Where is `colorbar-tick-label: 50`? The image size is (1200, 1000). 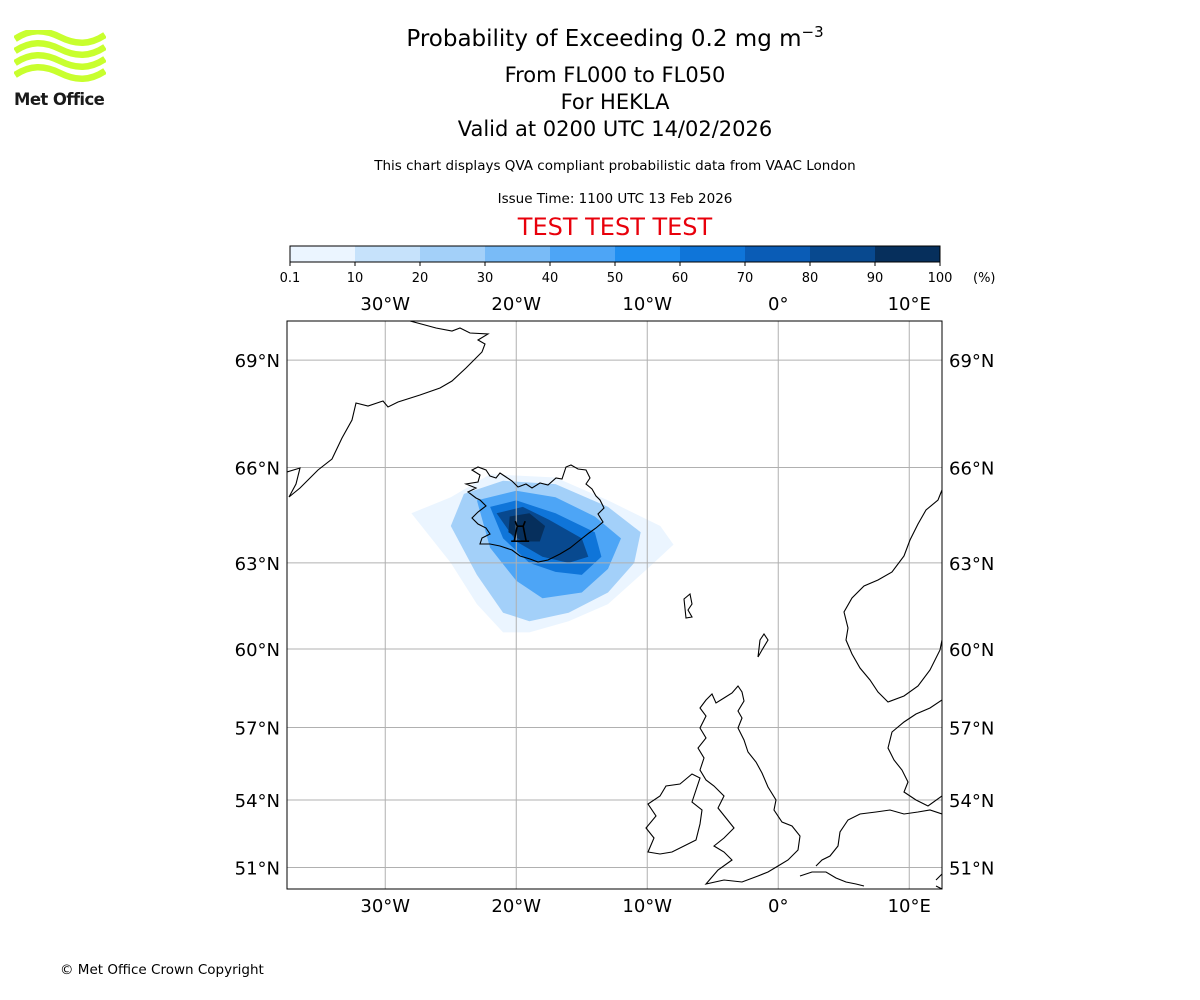 colorbar-tick-label: 50 is located at coordinates (615, 278).